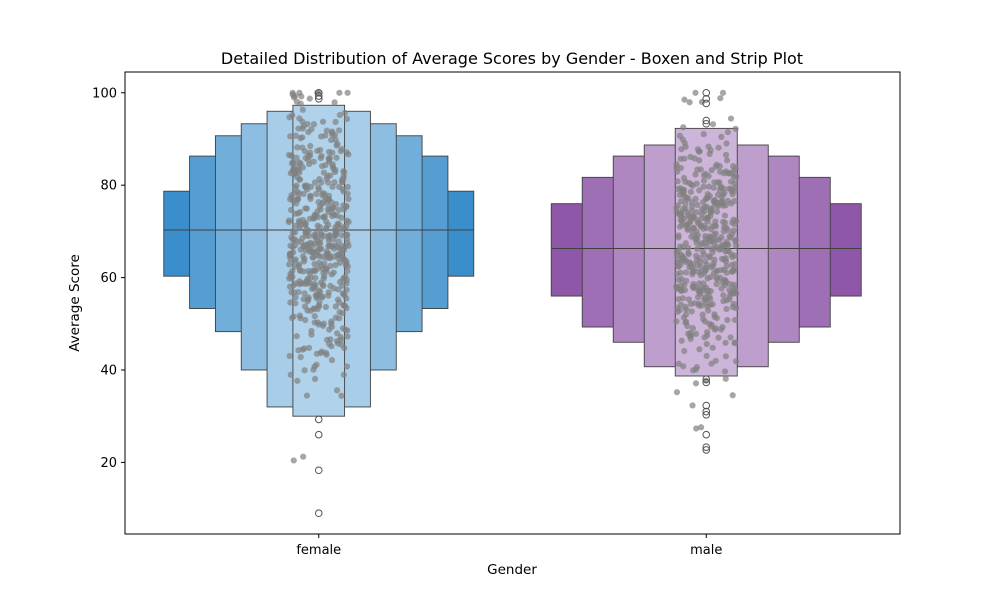  Describe the element at coordinates (706, 550) in the screenshot. I see `x-tick-label-male: male` at that location.